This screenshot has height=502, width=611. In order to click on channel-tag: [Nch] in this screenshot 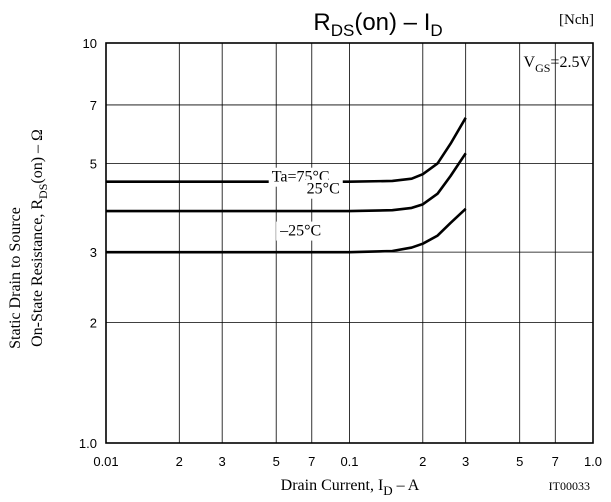, I will do `click(576, 20)`.